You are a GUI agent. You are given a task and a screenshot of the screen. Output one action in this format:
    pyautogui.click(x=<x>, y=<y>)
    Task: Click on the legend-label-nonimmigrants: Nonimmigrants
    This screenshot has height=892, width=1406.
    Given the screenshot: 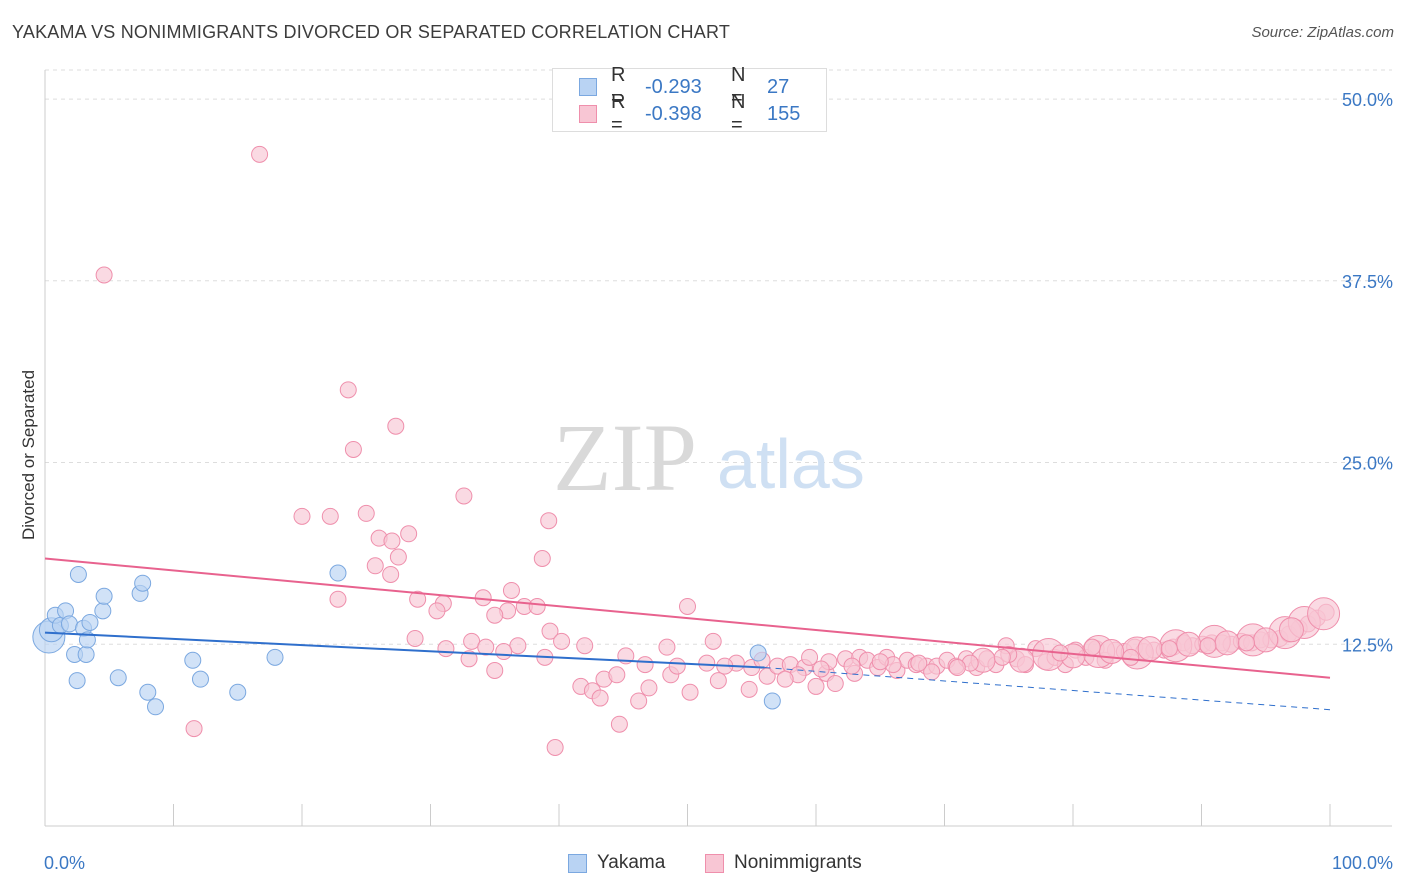 What is the action you would take?
    pyautogui.click(x=798, y=862)
    